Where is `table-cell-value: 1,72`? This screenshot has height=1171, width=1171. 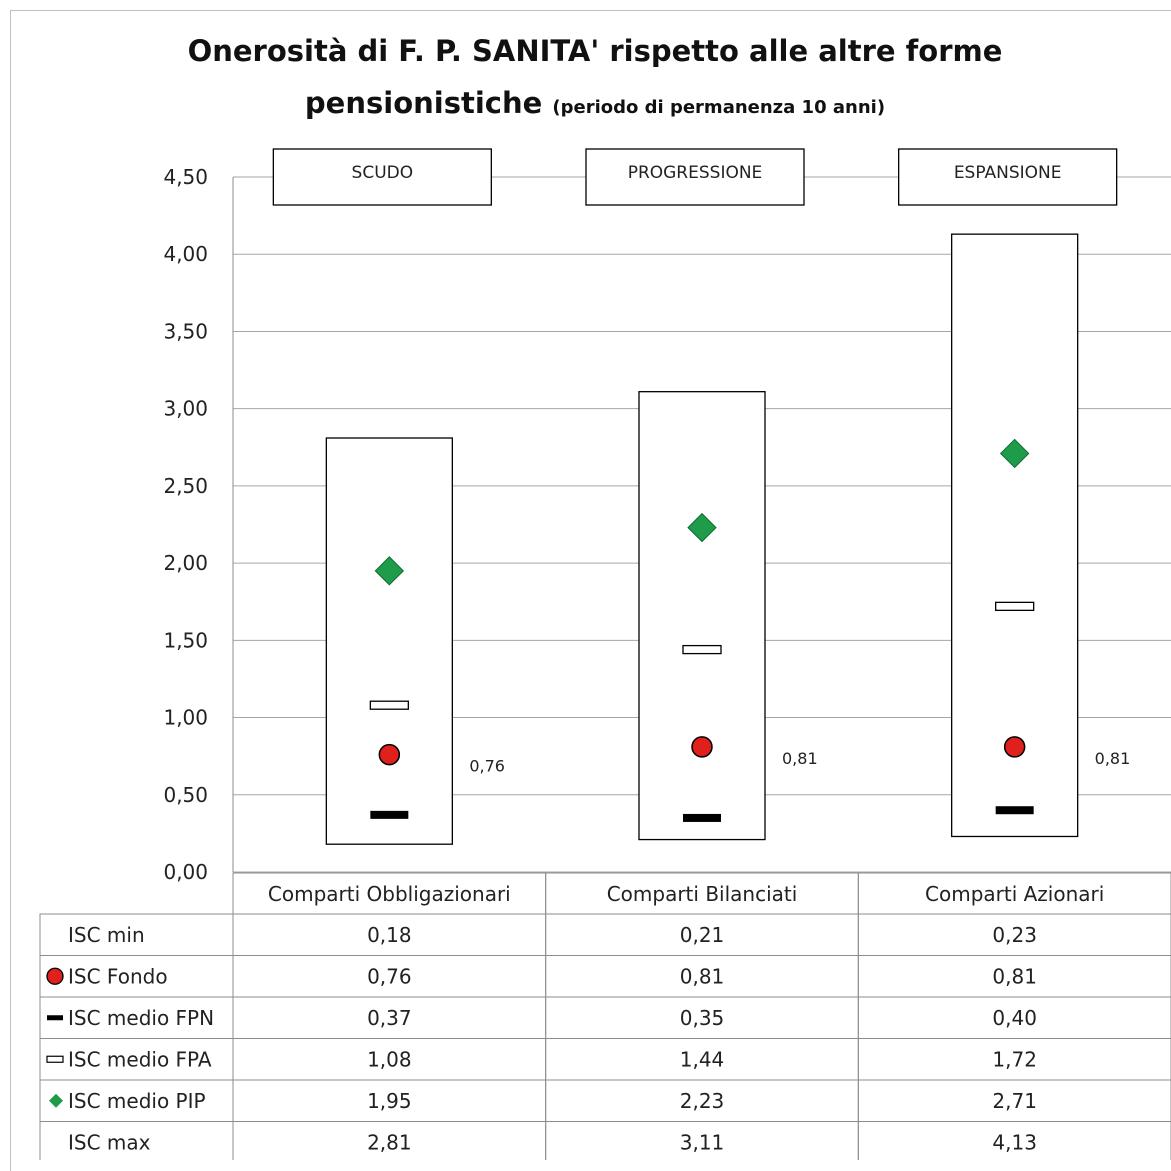
table-cell-value: 1,72 is located at coordinates (1014, 1059).